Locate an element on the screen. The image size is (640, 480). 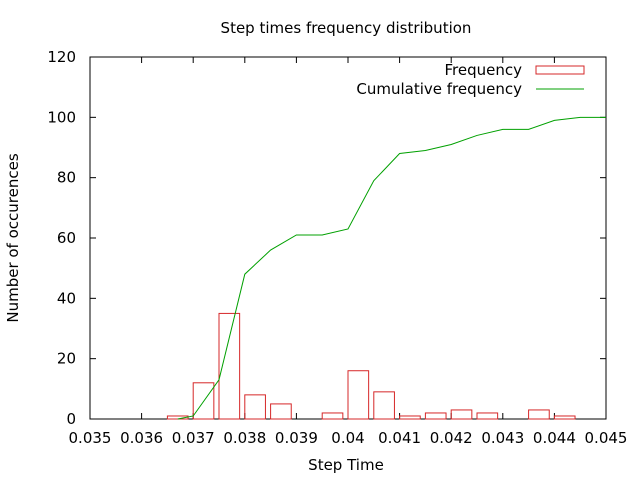
y-tick-label: 20 is located at coordinates (66, 359).